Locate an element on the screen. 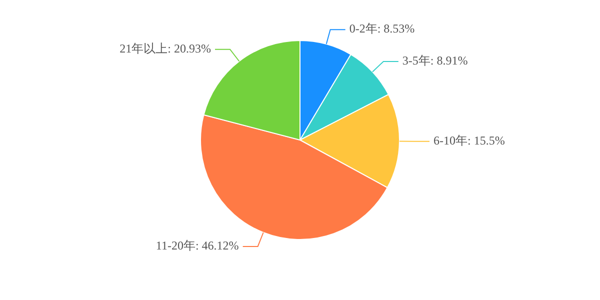  slice-label: 21年以上: 20.93% is located at coordinates (166, 49).